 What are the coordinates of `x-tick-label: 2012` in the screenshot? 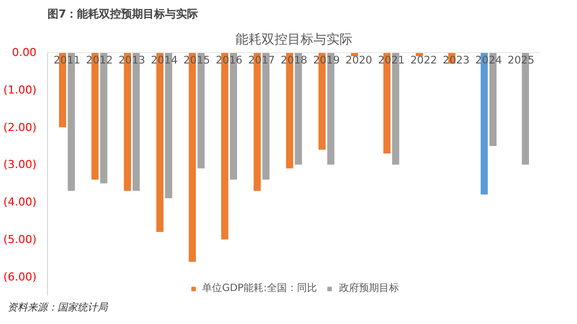 It's located at (99, 60).